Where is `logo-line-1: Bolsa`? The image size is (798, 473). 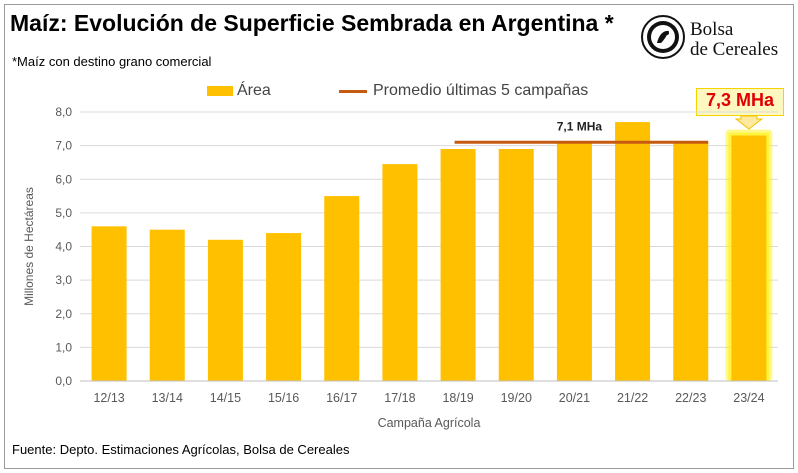
logo-line-1: Bolsa is located at coordinates (712, 29).